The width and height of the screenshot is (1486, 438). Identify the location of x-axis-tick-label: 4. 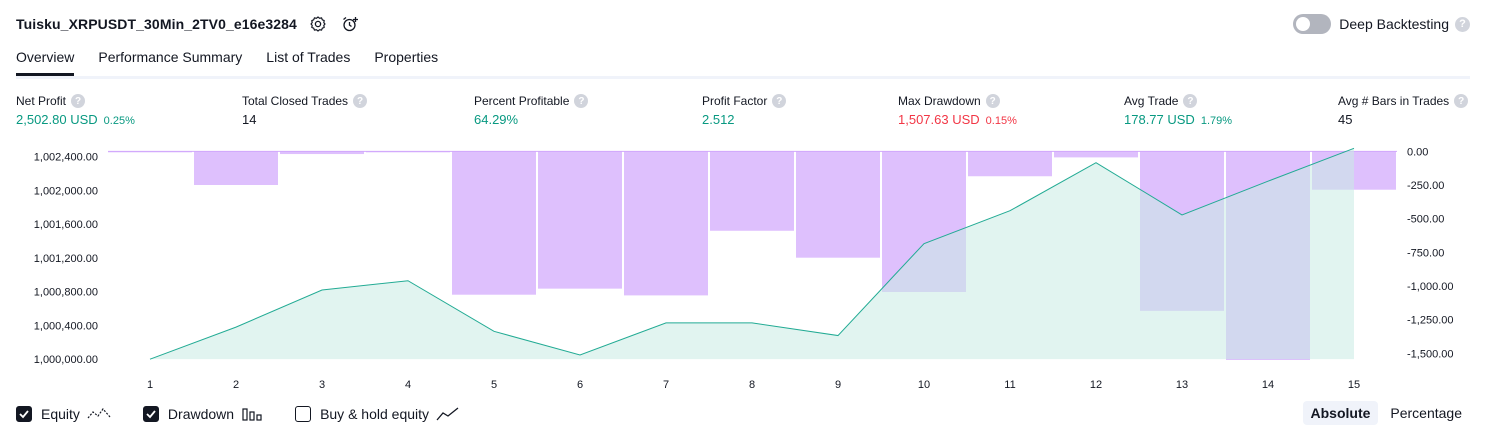
(408, 385).